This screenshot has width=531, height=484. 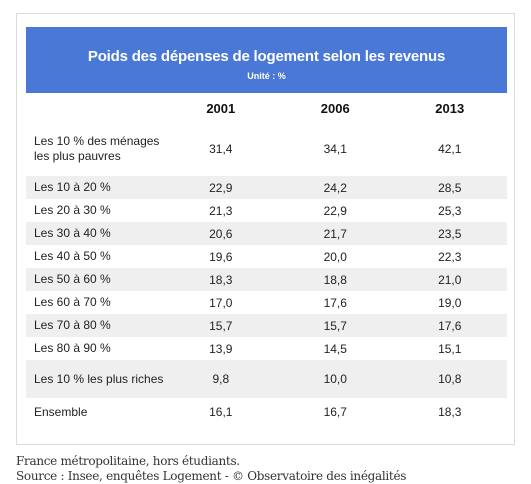 What do you see at coordinates (450, 210) in the screenshot?
I see `cell-2013: 25,3` at bounding box center [450, 210].